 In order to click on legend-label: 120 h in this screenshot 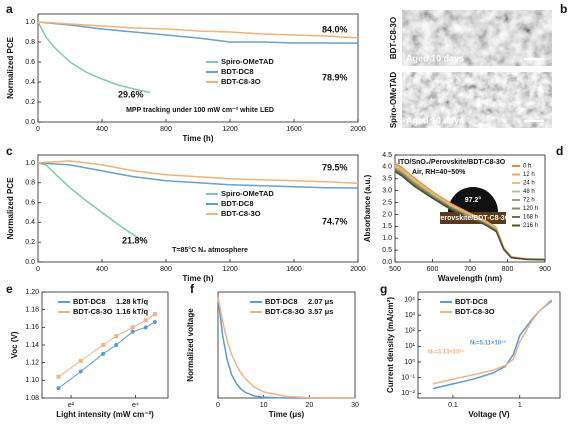, I will do `click(530, 209)`.